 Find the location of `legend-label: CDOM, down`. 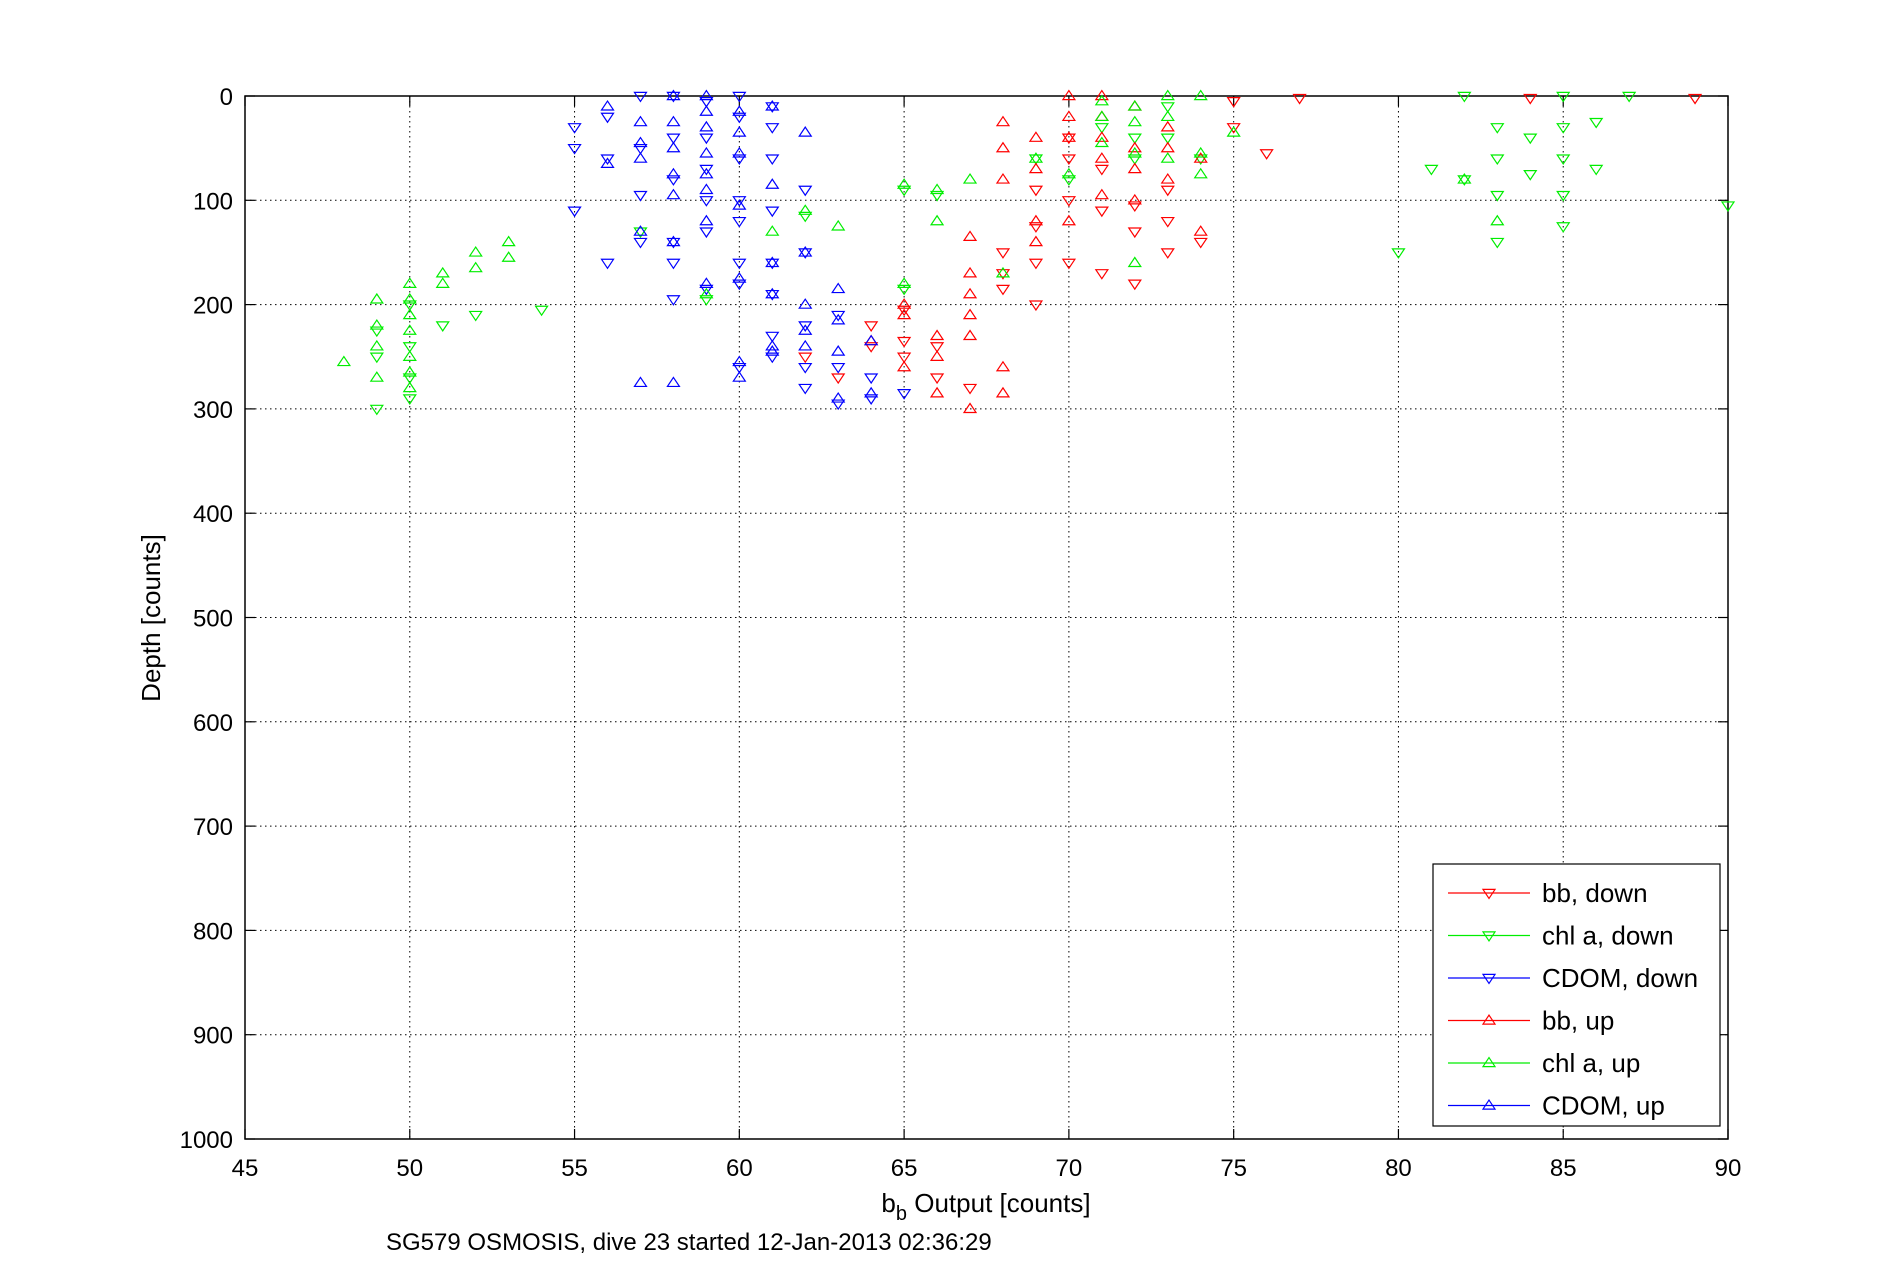

legend-label: CDOM, down is located at coordinates (1620, 978).